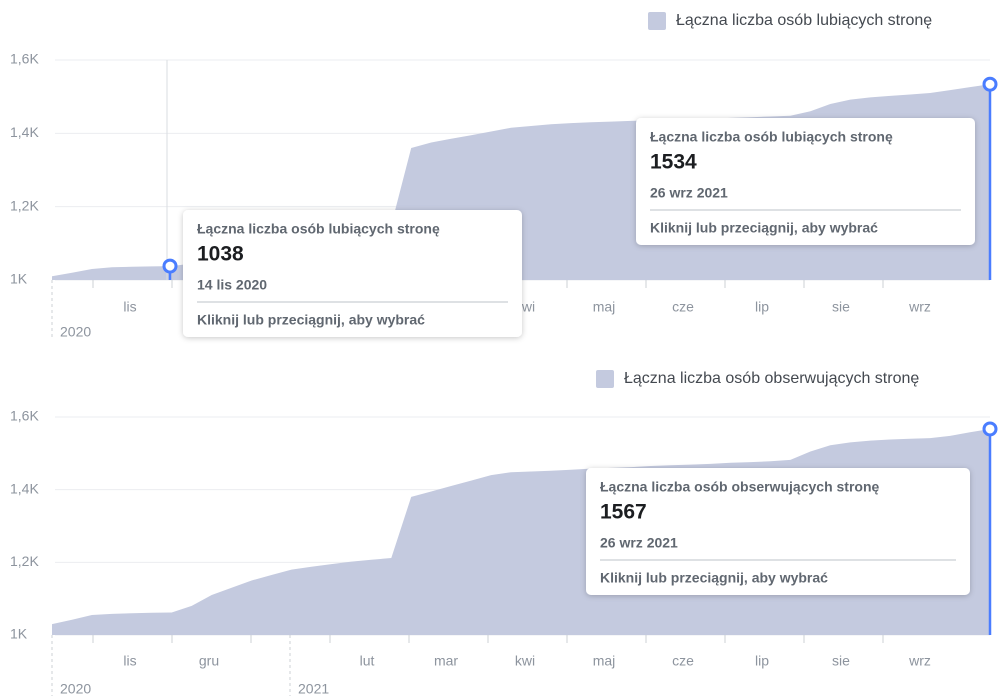 The width and height of the screenshot is (1005, 698). What do you see at coordinates (232, 285) in the screenshot?
I see `tooltip-date: 14 lis 2020` at bounding box center [232, 285].